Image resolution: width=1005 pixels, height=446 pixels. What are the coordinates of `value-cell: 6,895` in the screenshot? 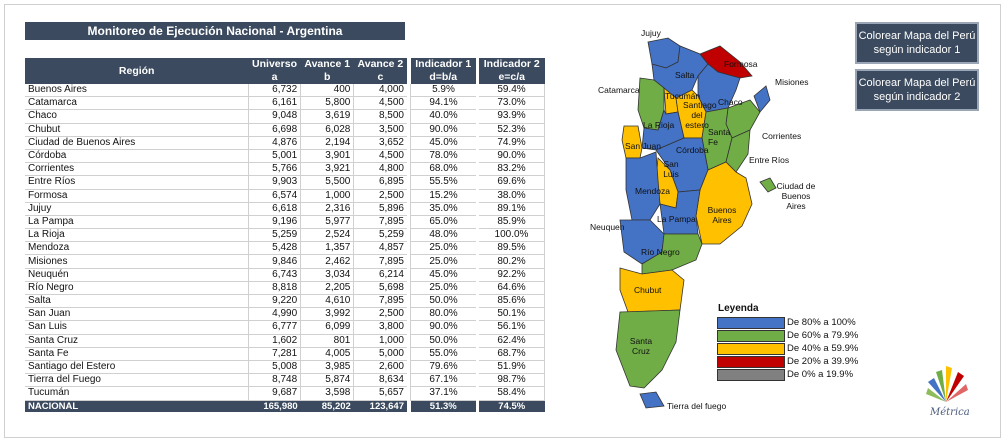 It's located at (380, 182).